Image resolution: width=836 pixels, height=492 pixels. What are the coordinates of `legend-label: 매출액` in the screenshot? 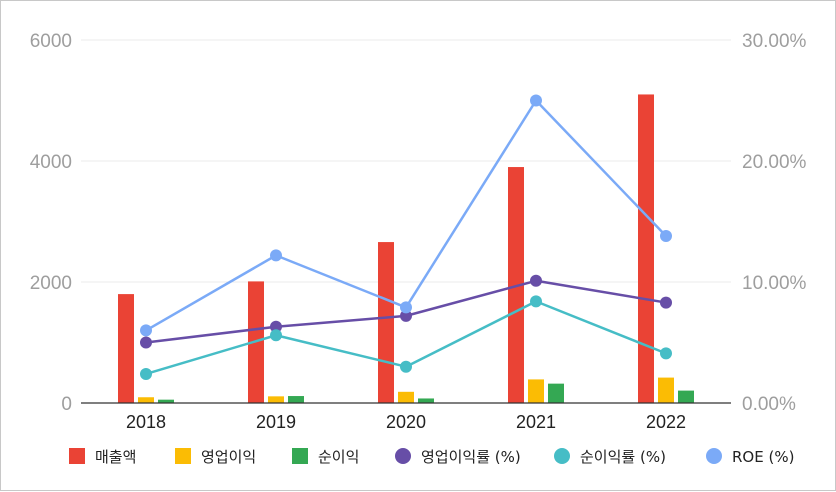 It's located at (115, 457).